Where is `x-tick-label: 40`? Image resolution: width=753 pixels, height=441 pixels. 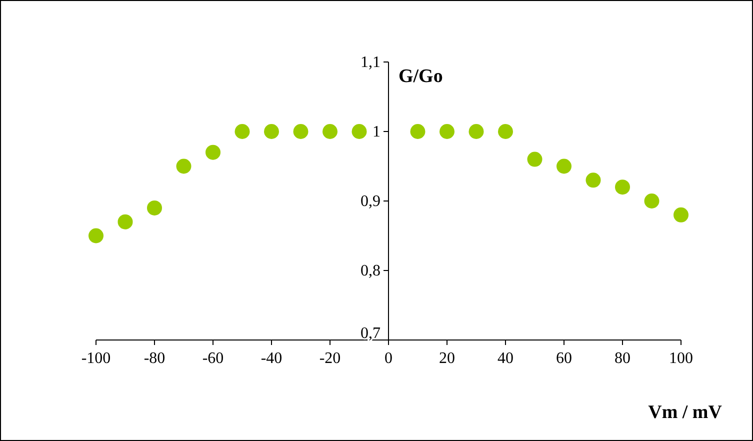 x-tick-label: 40 is located at coordinates (506, 358).